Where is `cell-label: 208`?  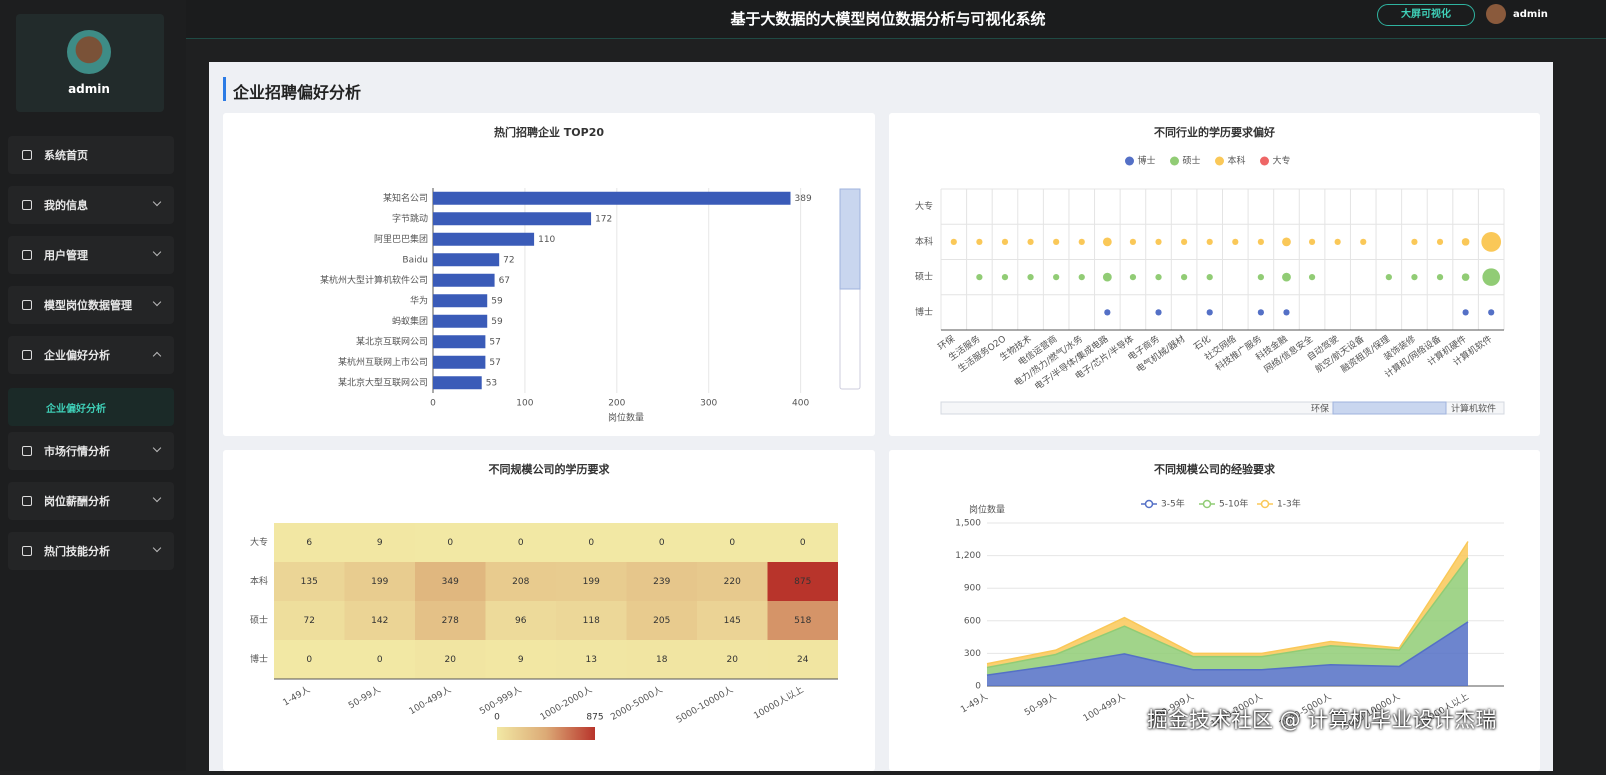 cell-label: 208 is located at coordinates (520, 582).